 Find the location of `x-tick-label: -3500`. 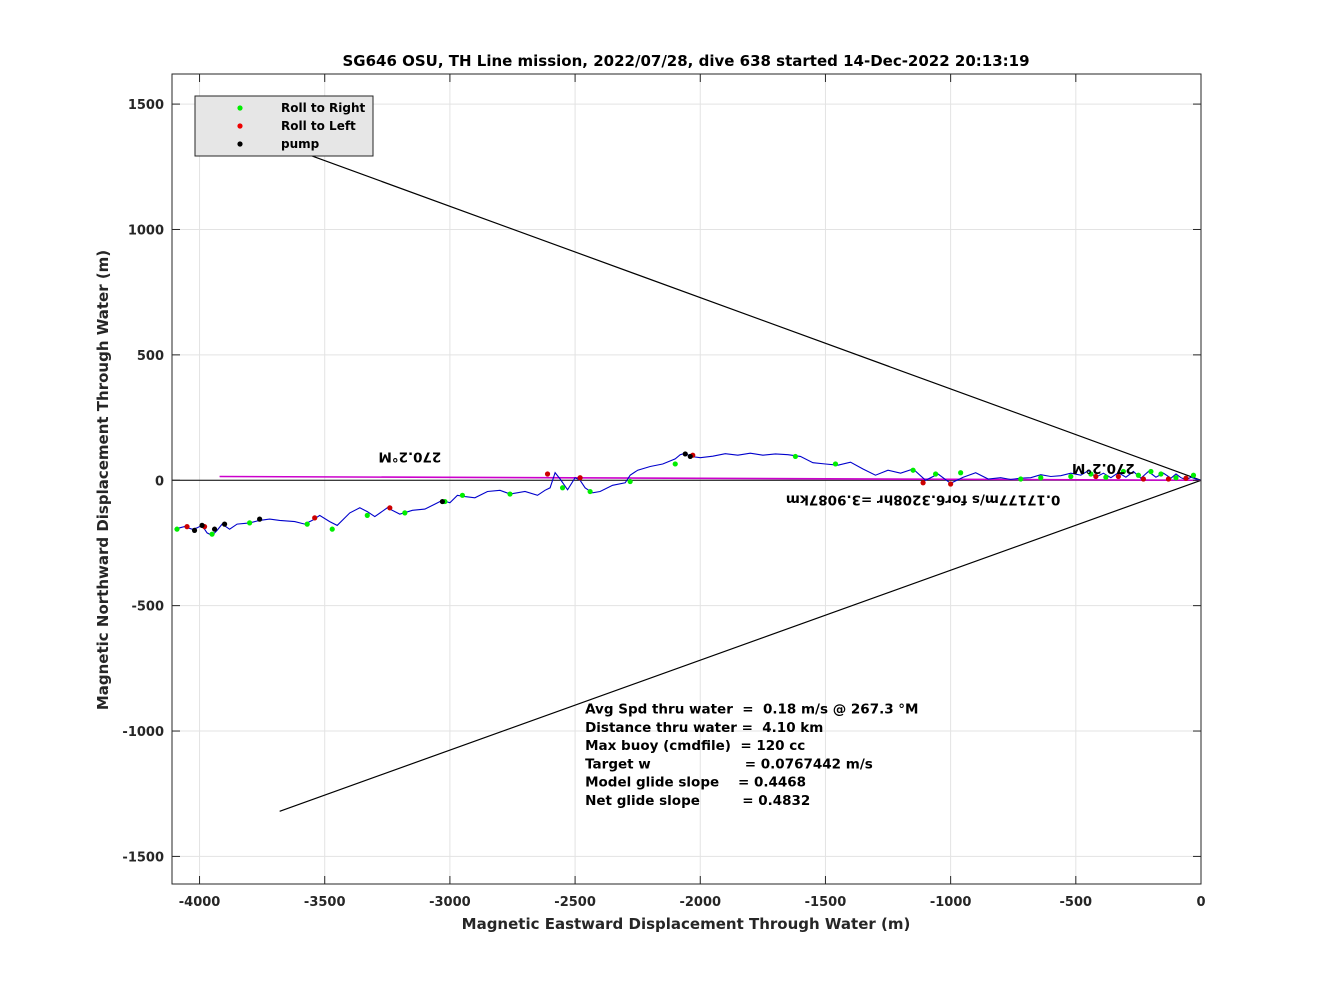

x-tick-label: -3500 is located at coordinates (325, 902).